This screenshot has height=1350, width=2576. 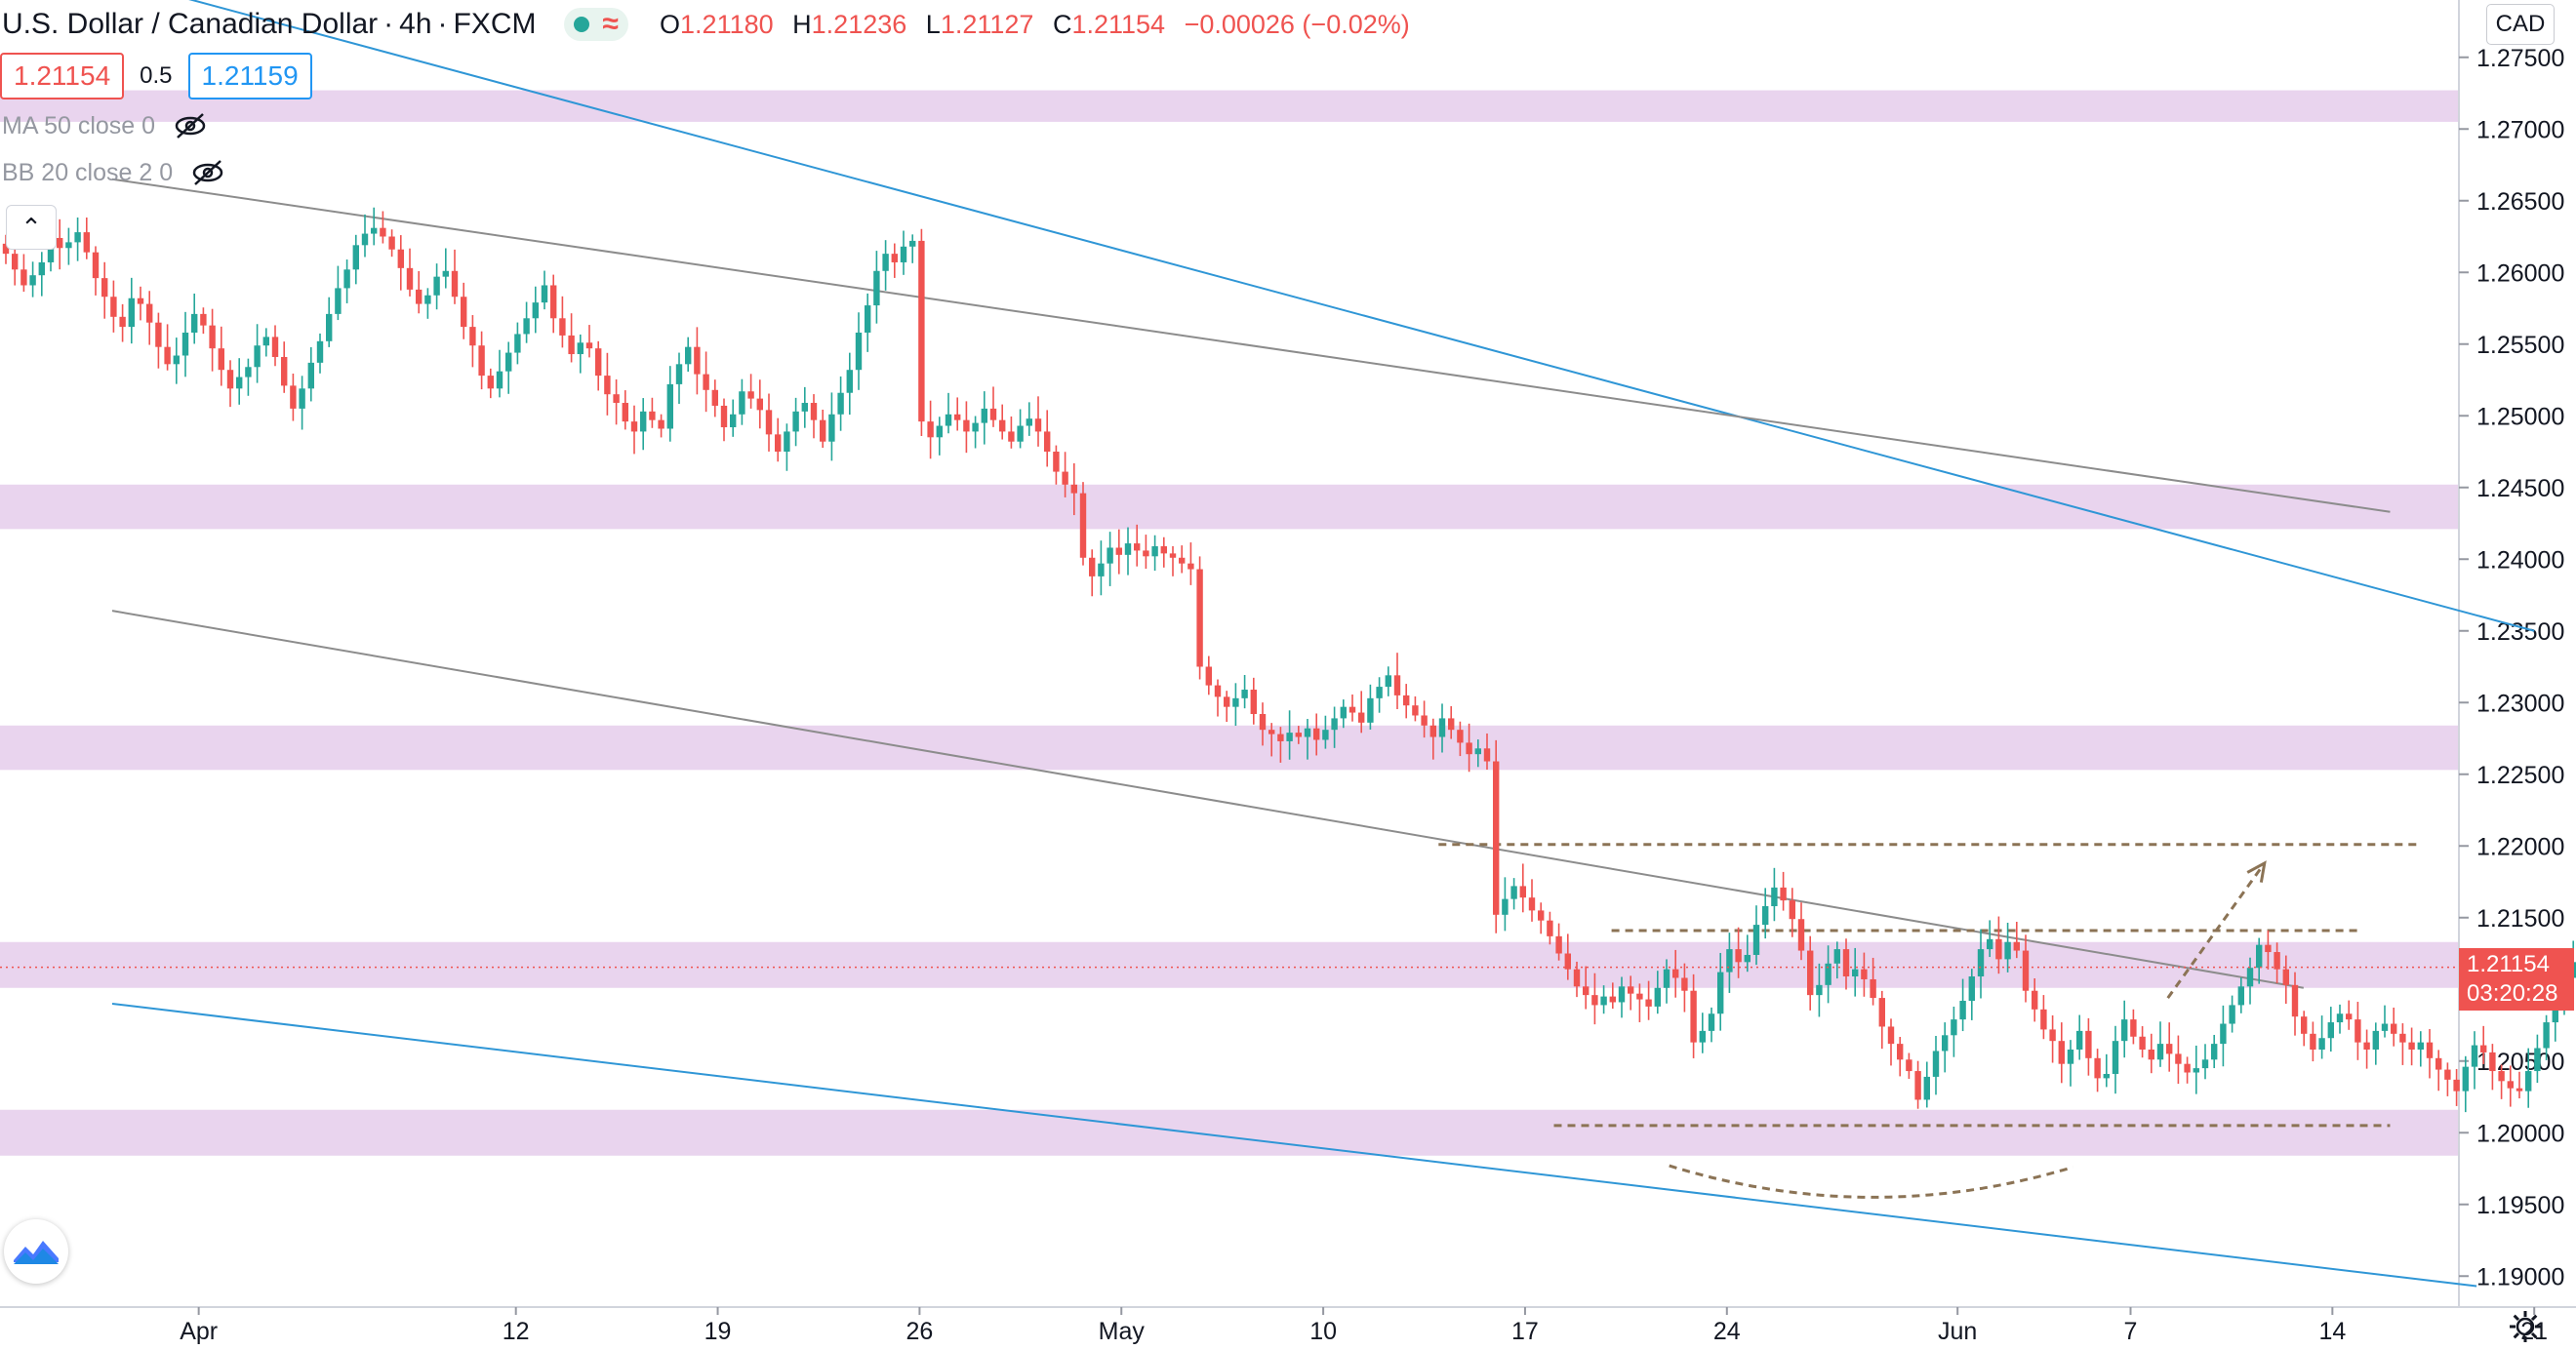 What do you see at coordinates (2216, 930) in the screenshot?
I see `projection-arrow-shaft` at bounding box center [2216, 930].